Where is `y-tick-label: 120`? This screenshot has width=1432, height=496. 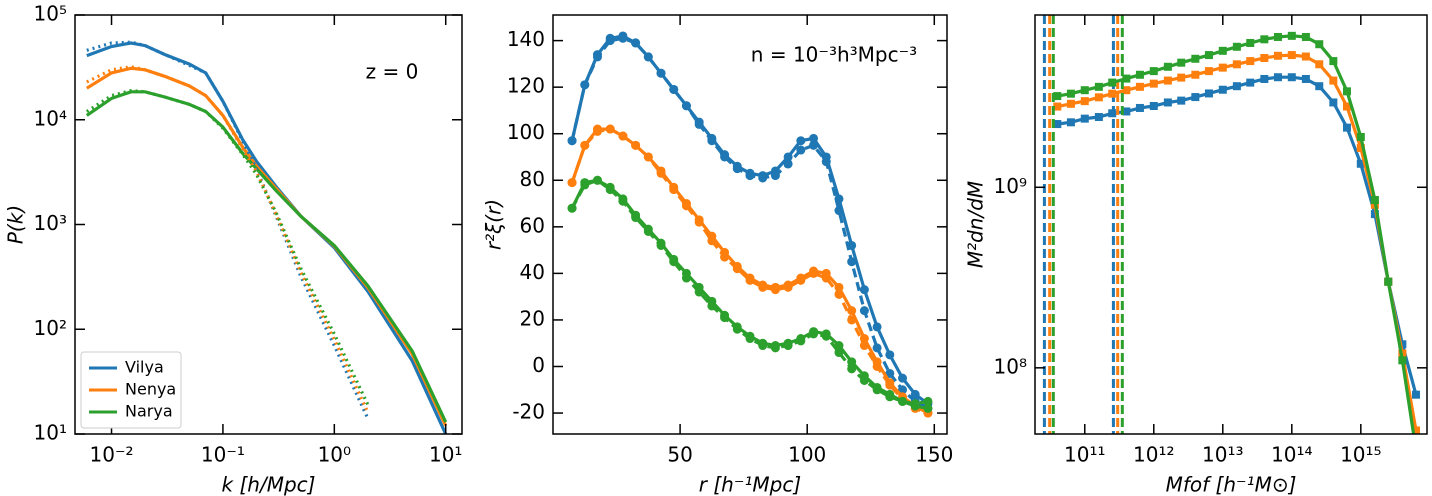
y-tick-label: 120 is located at coordinates (526, 86).